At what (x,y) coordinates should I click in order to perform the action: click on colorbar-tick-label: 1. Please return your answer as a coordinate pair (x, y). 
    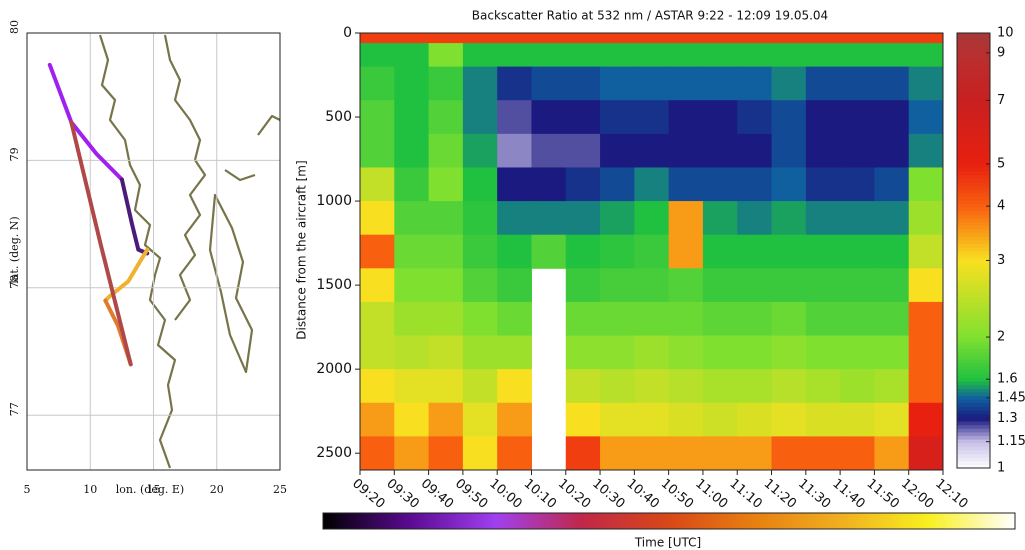
    Looking at the image, I should click on (1001, 468).